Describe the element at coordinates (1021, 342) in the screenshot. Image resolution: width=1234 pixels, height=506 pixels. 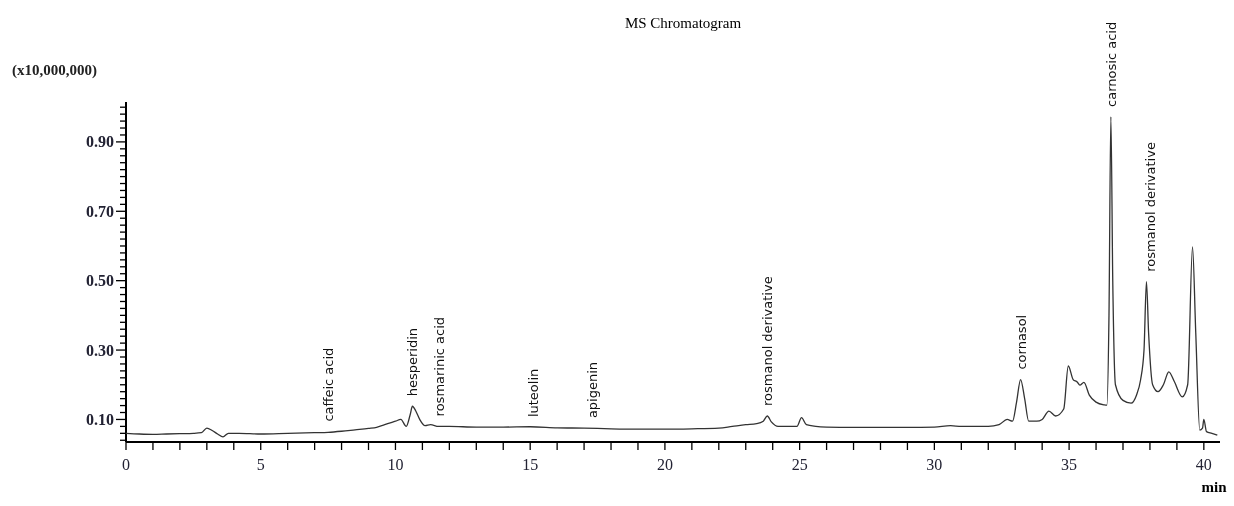
I see `annotation: cornasol` at that location.